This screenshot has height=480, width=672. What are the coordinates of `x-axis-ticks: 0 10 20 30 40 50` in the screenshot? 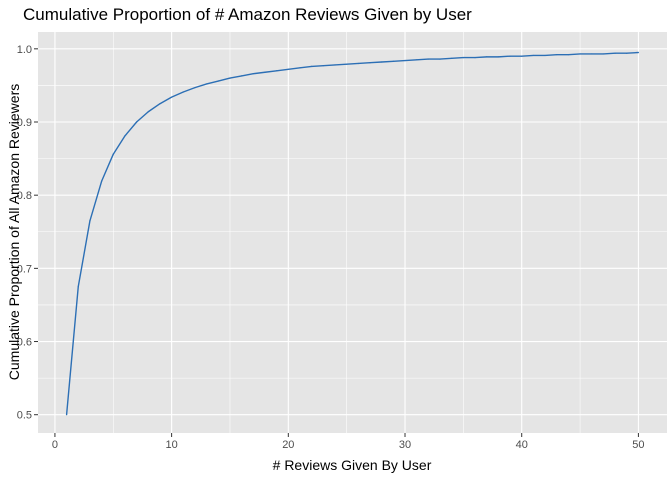 It's located at (348, 442).